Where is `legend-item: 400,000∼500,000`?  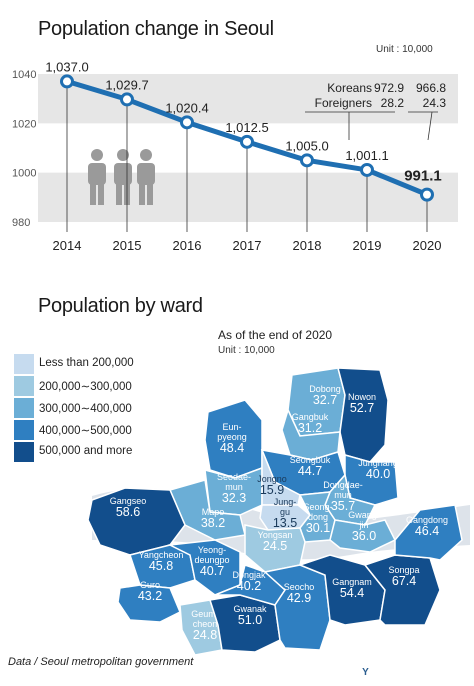
legend-item: 400,000∼500,000 is located at coordinates (88, 430).